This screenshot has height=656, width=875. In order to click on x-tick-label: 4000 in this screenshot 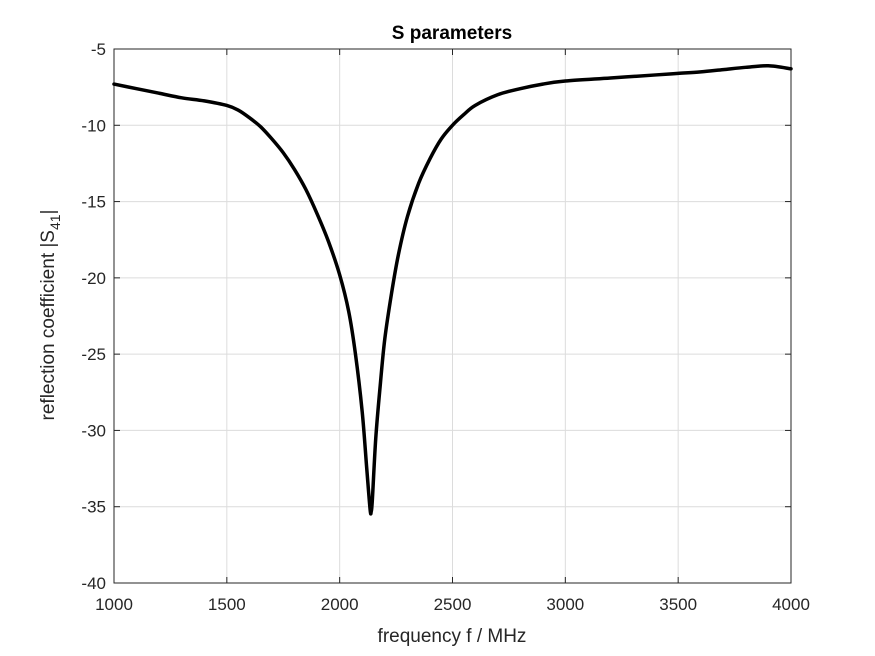, I will do `click(791, 604)`.